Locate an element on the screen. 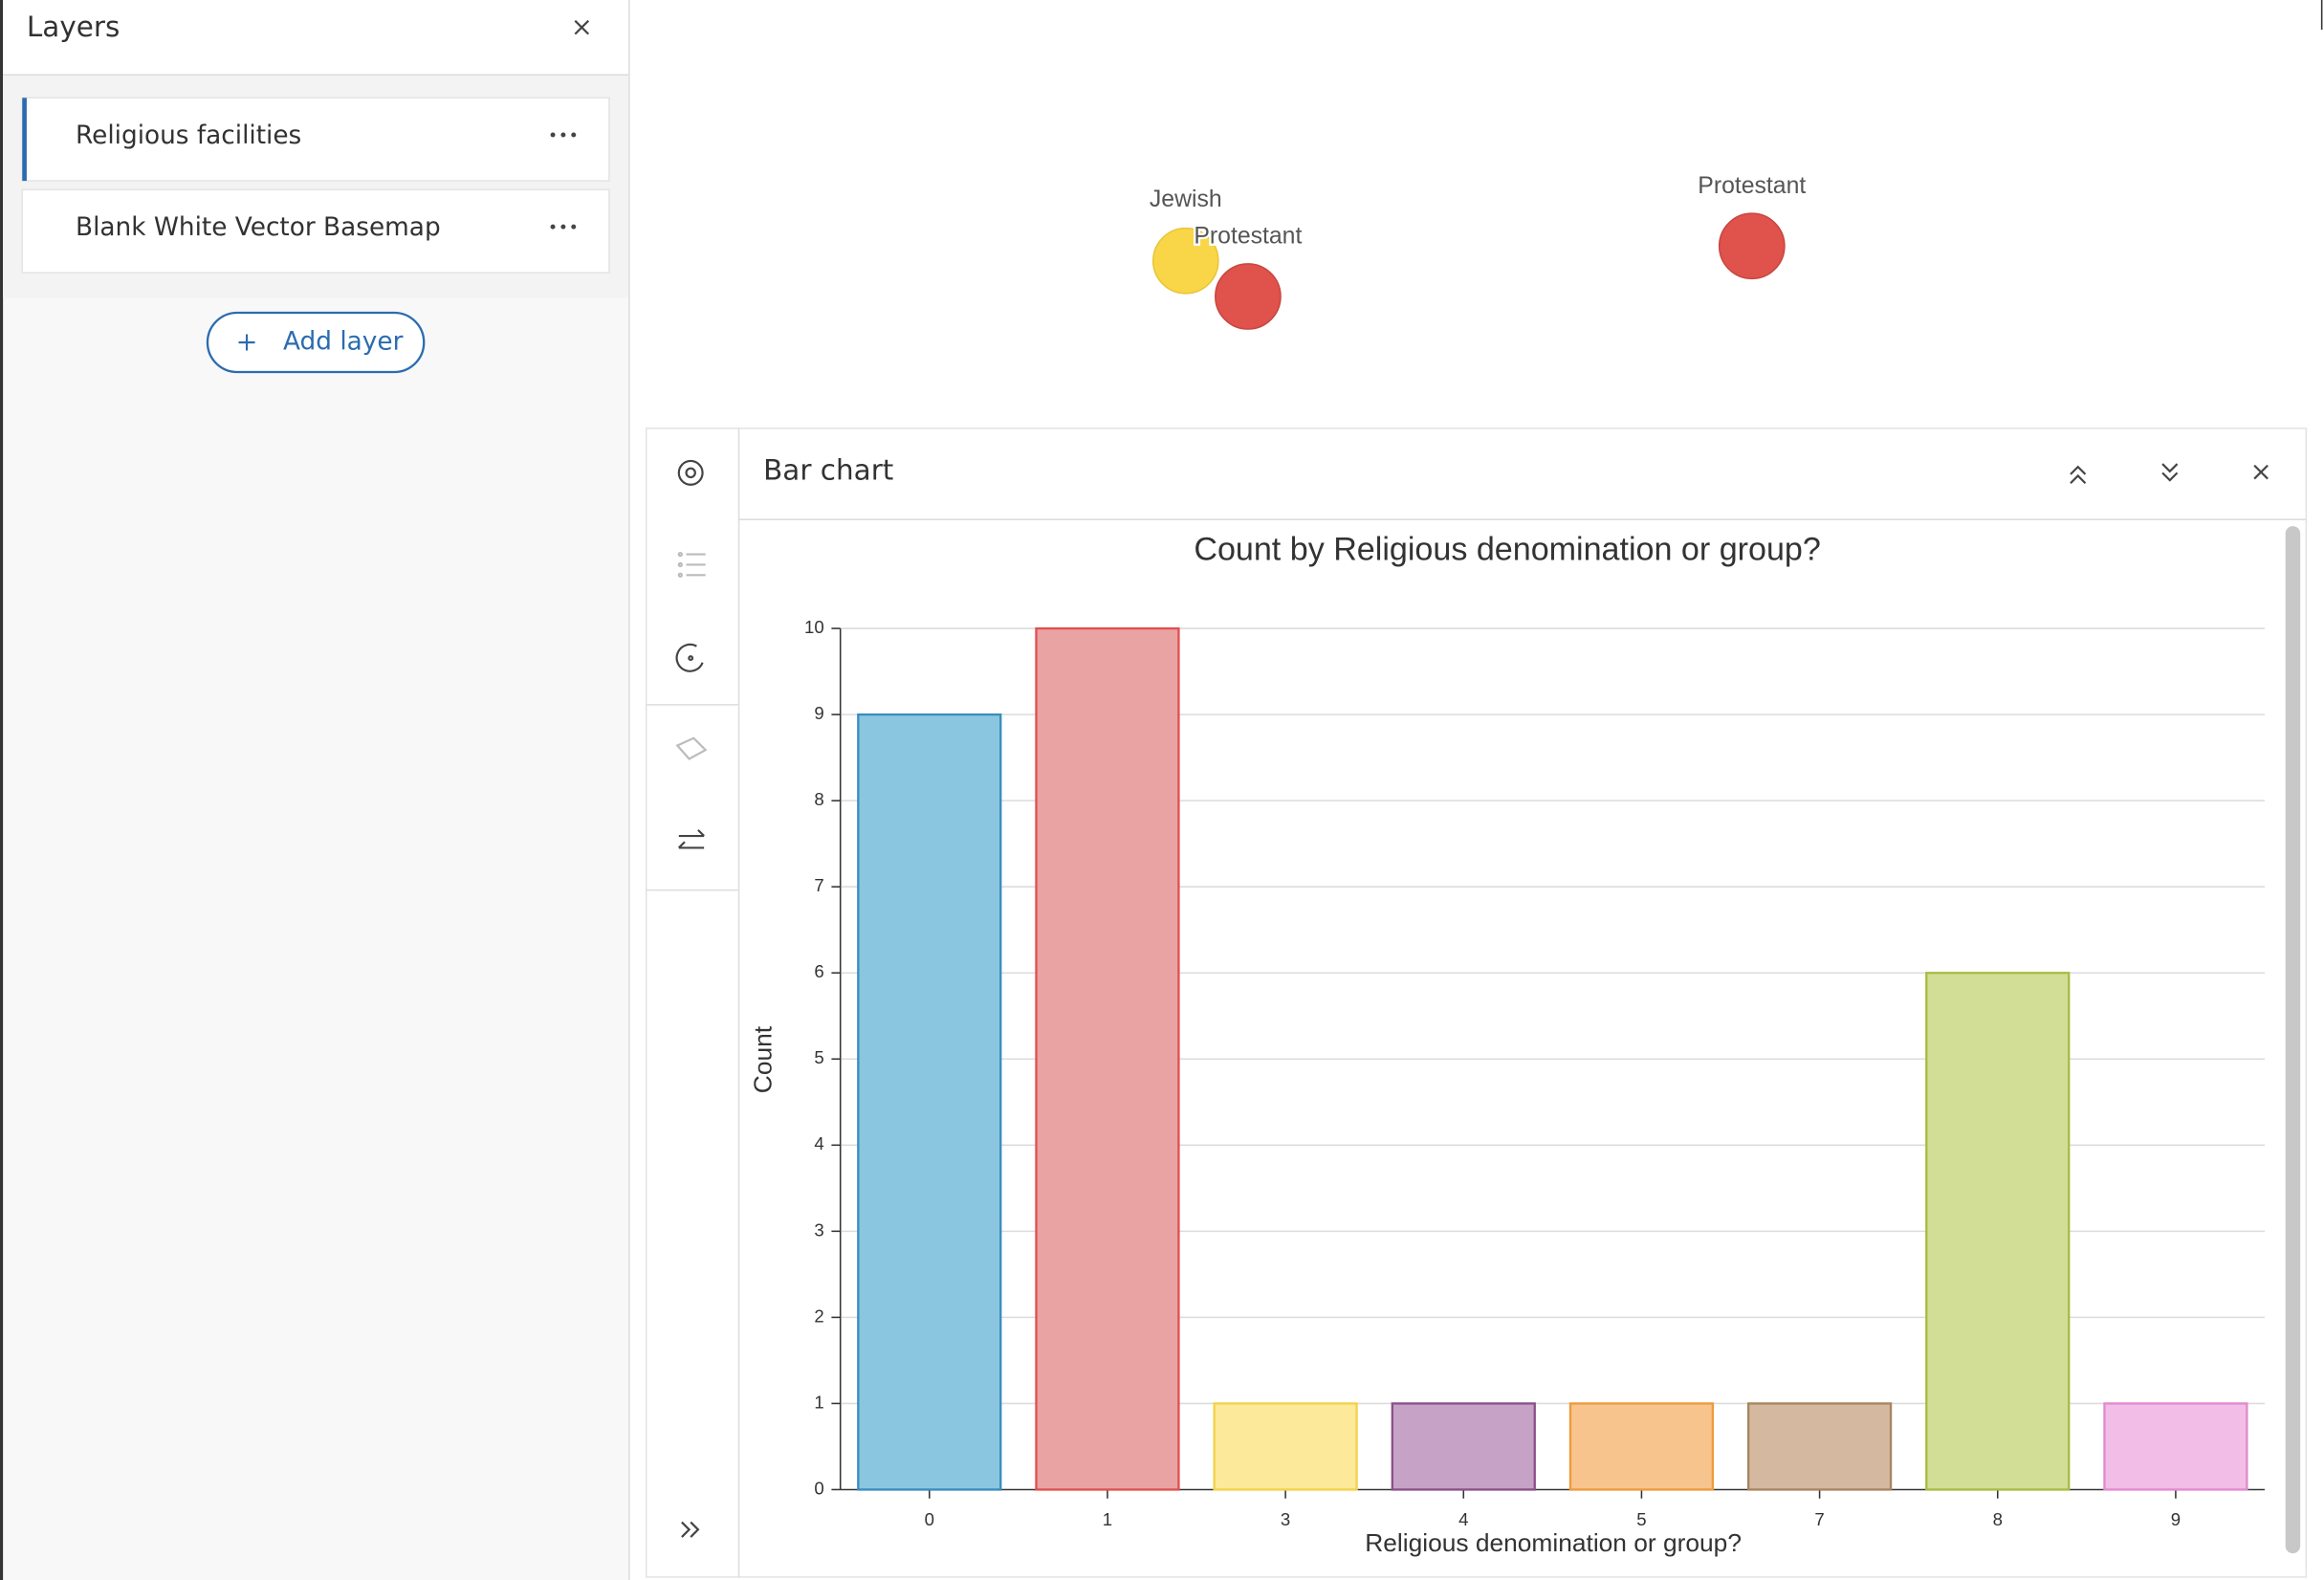 Image resolution: width=2324 pixels, height=1580 pixels. layer-name: Blank White Vector Basemap is located at coordinates (259, 227).